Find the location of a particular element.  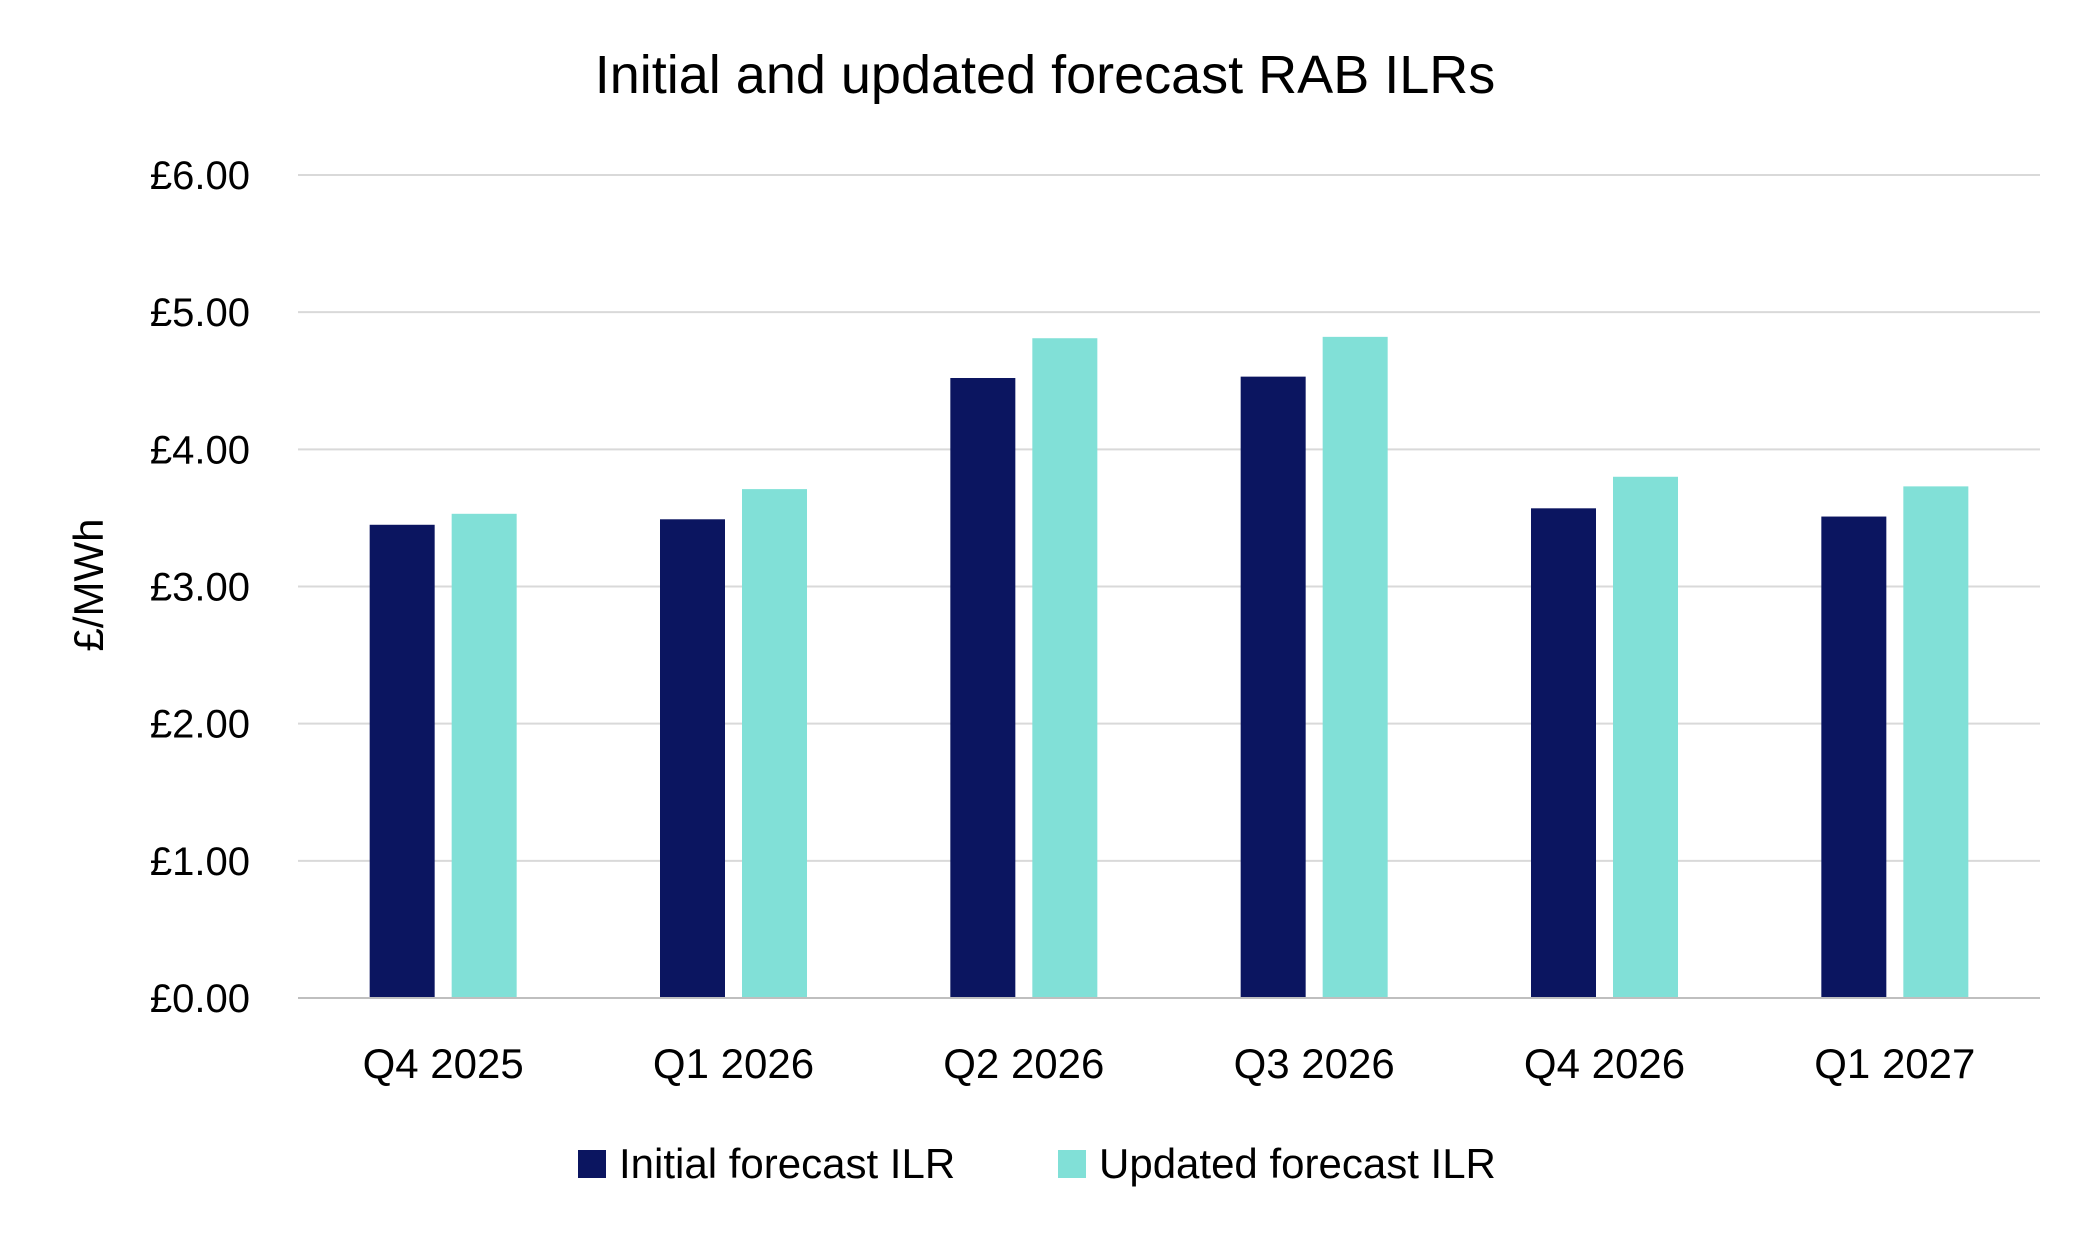

y-tick-label: £6.00 is located at coordinates (200, 176).